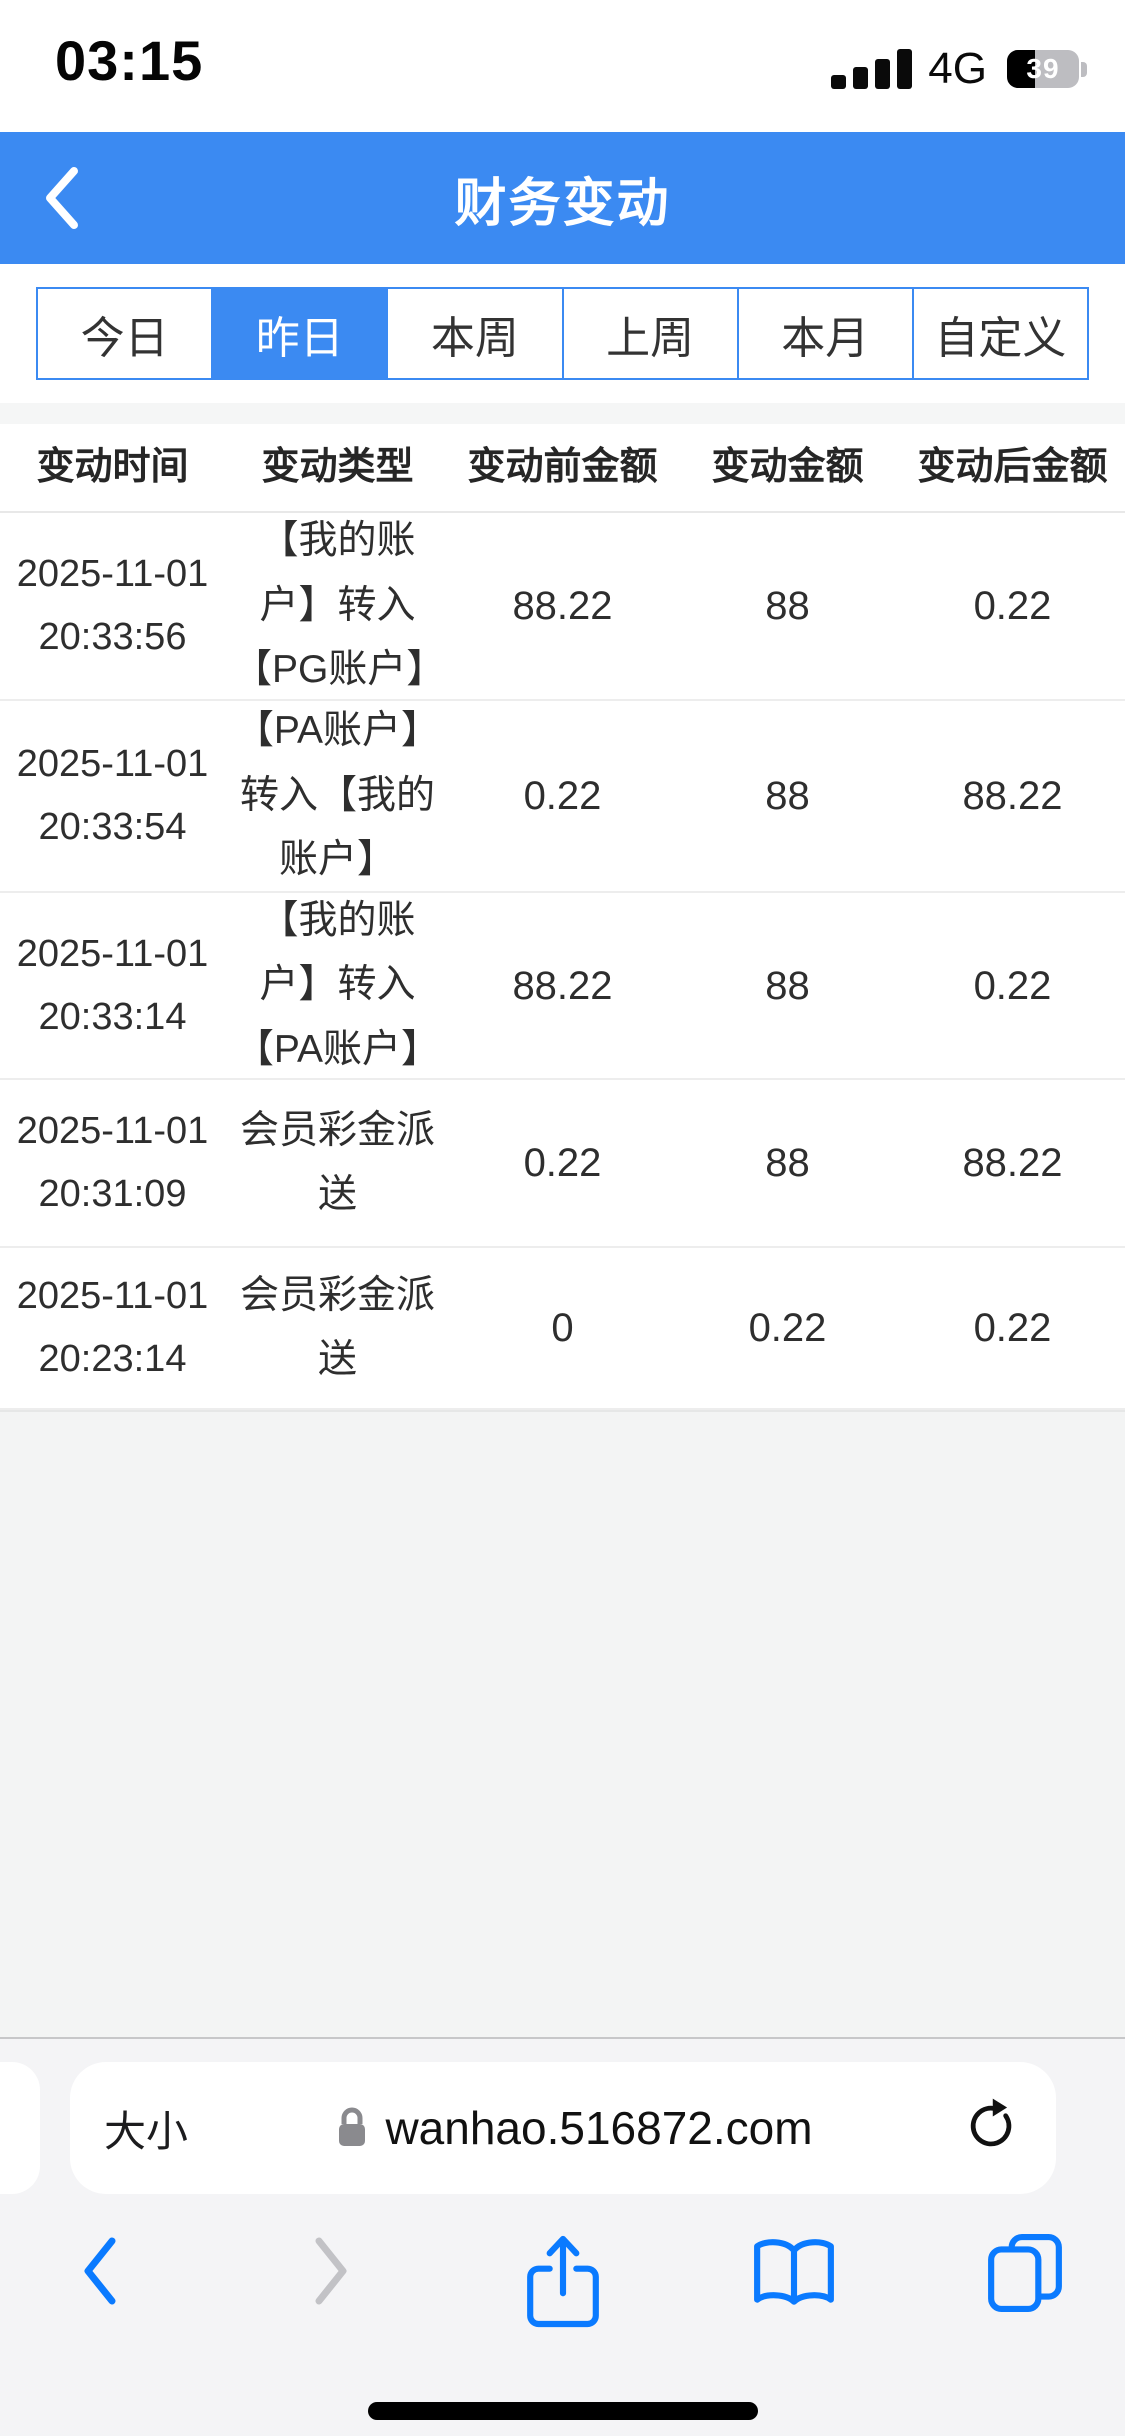 The width and height of the screenshot is (1125, 2436). Describe the element at coordinates (787, 467) in the screenshot. I see `col-header-amount: 变动金额` at that location.